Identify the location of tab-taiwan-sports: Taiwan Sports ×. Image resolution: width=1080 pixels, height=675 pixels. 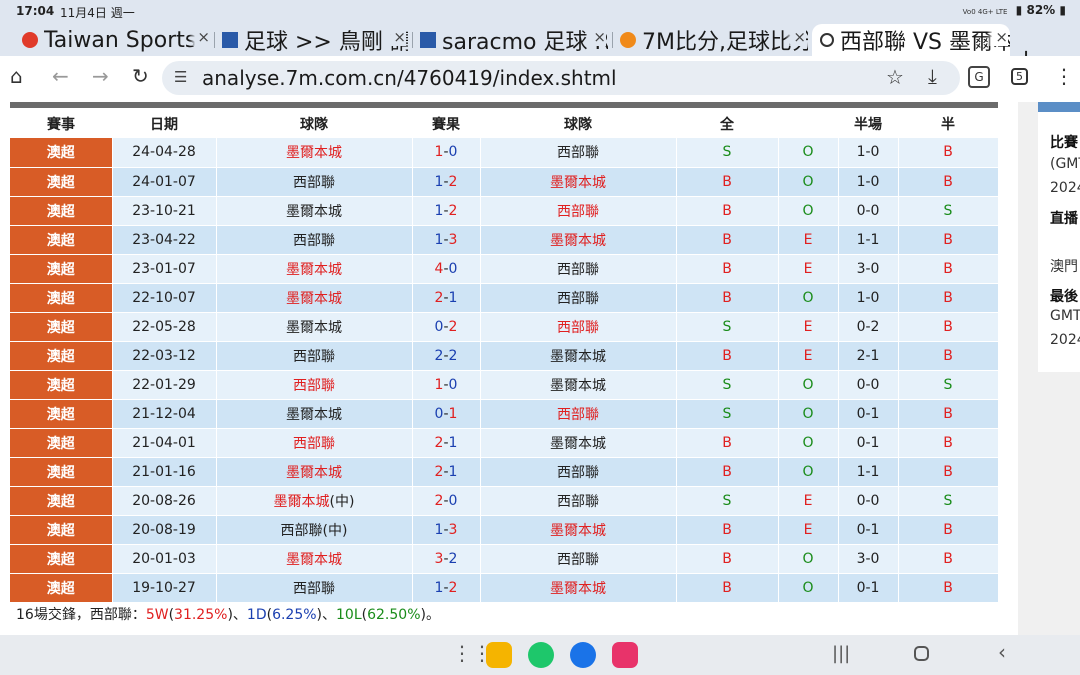
(114, 40).